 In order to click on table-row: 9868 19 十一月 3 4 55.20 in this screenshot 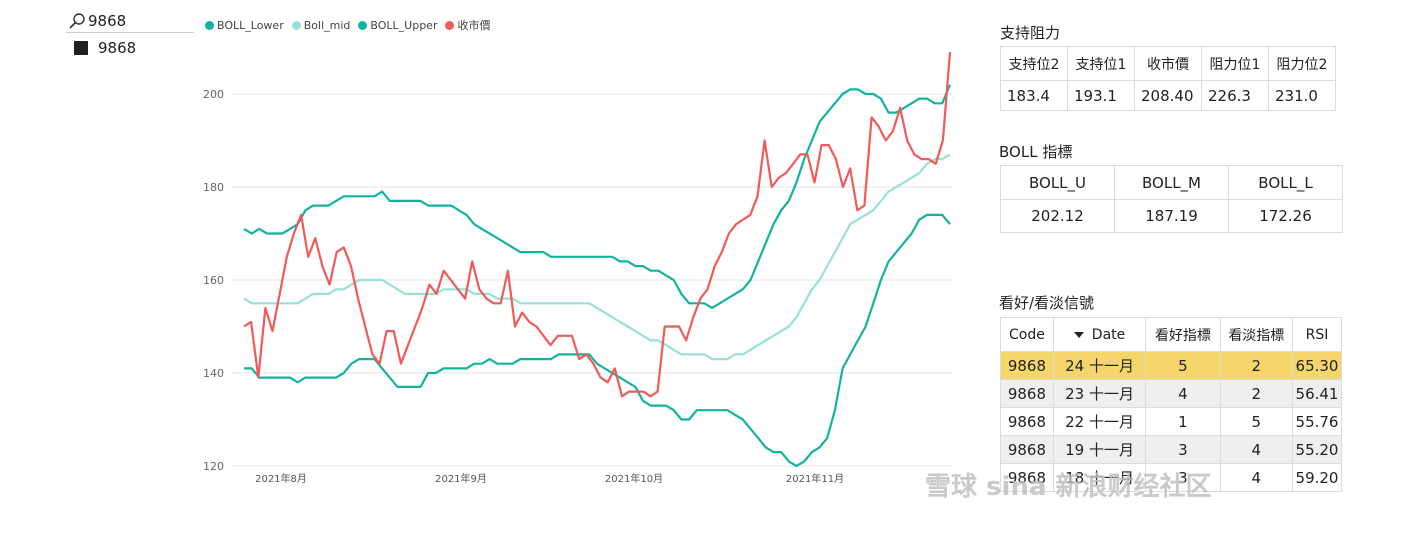, I will do `click(1171, 449)`.